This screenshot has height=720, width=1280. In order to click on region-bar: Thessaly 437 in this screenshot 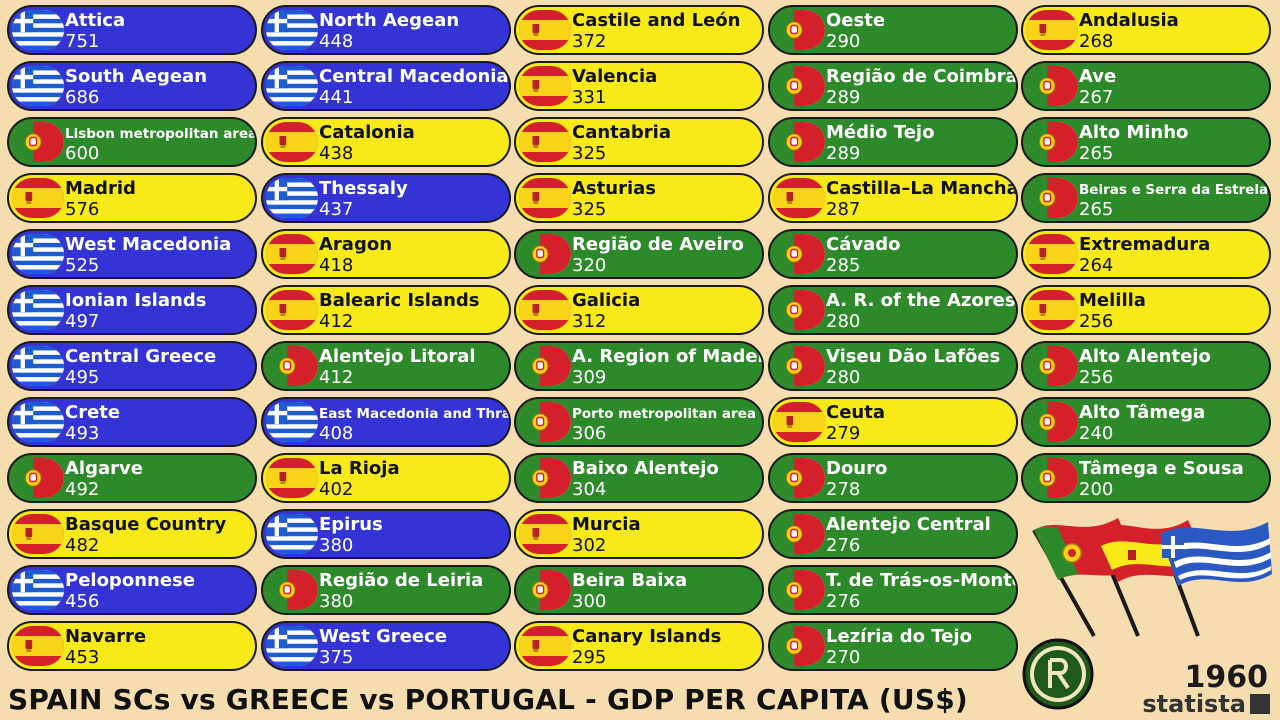, I will do `click(386, 198)`.